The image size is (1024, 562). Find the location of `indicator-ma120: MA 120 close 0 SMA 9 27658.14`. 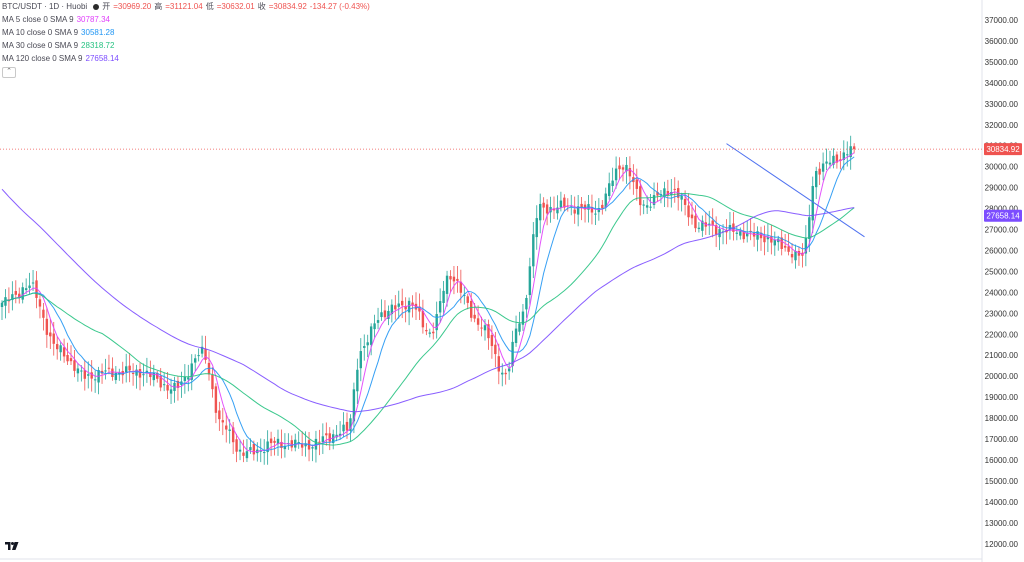

indicator-ma120: MA 120 close 0 SMA 9 27658.14 is located at coordinates (187, 58).